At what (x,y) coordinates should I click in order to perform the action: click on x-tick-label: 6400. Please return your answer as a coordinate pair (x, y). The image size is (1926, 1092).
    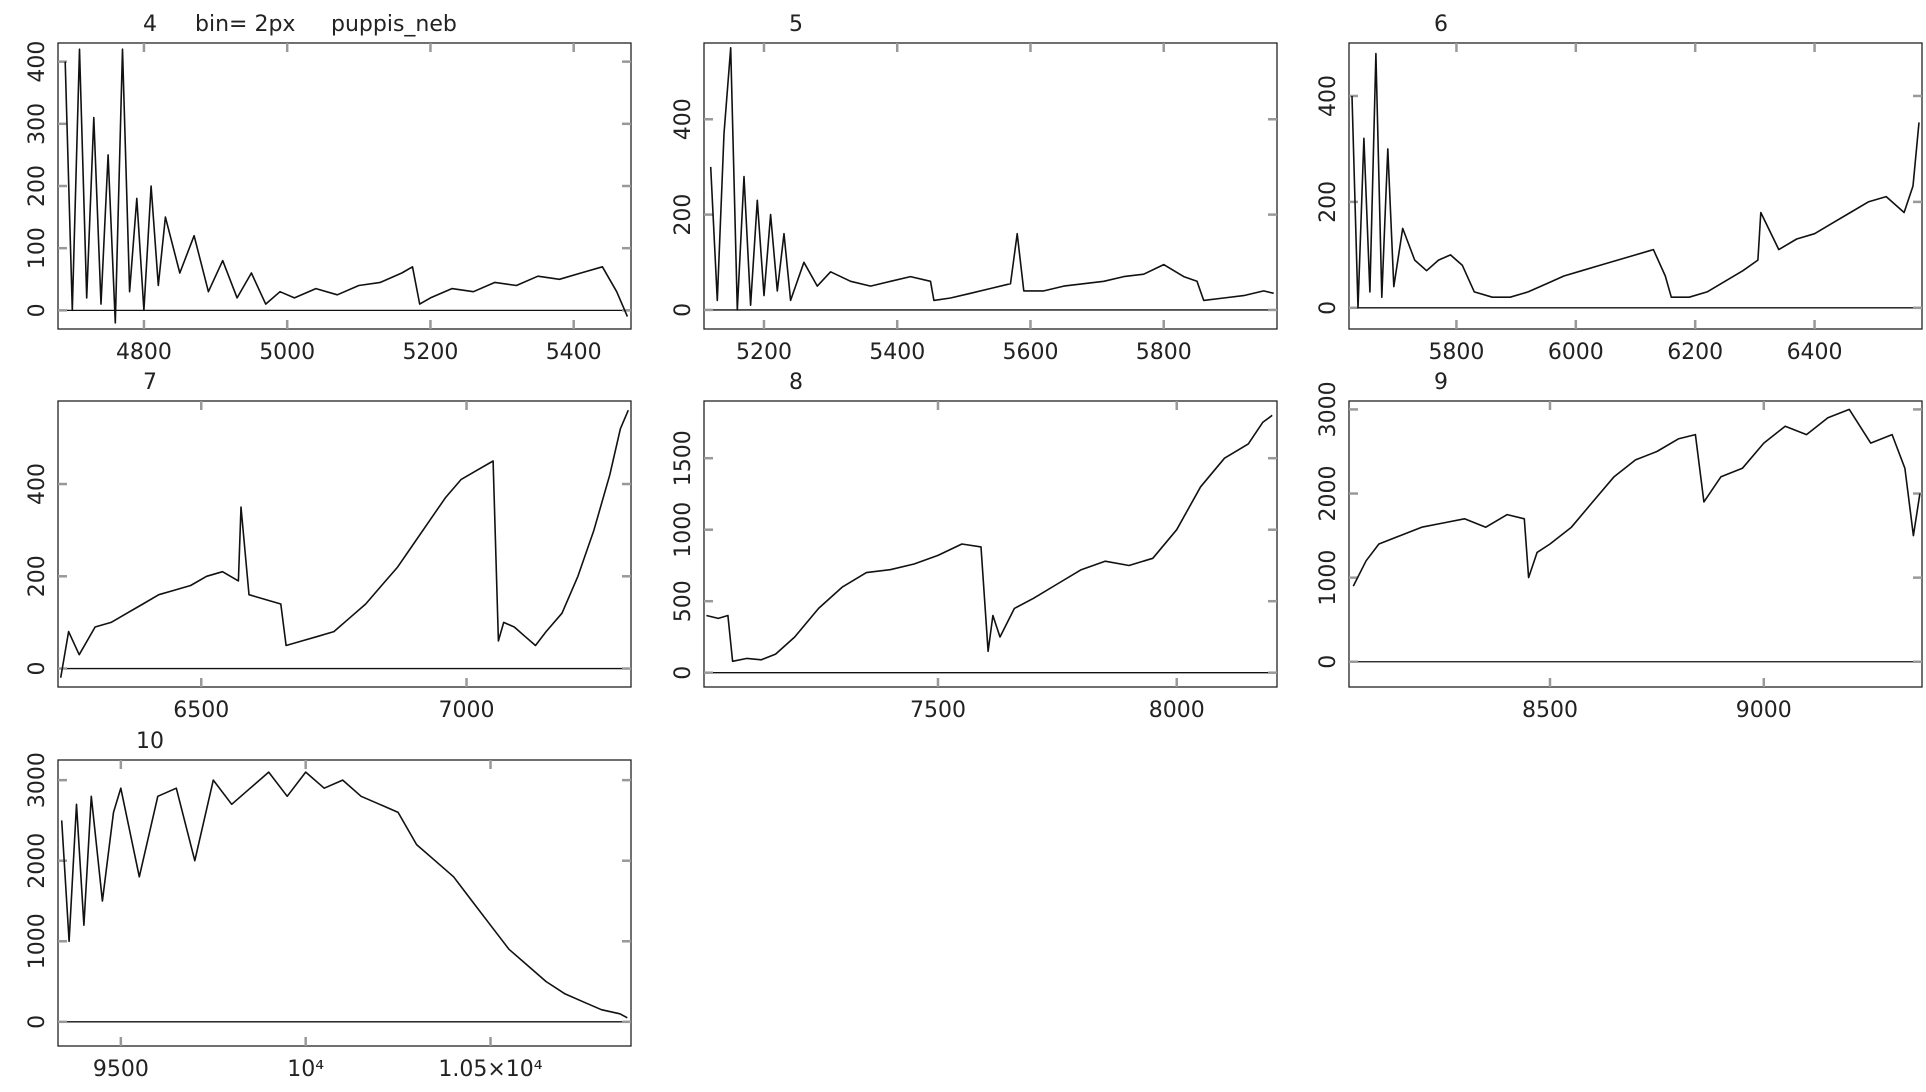
    Looking at the image, I should click on (1815, 352).